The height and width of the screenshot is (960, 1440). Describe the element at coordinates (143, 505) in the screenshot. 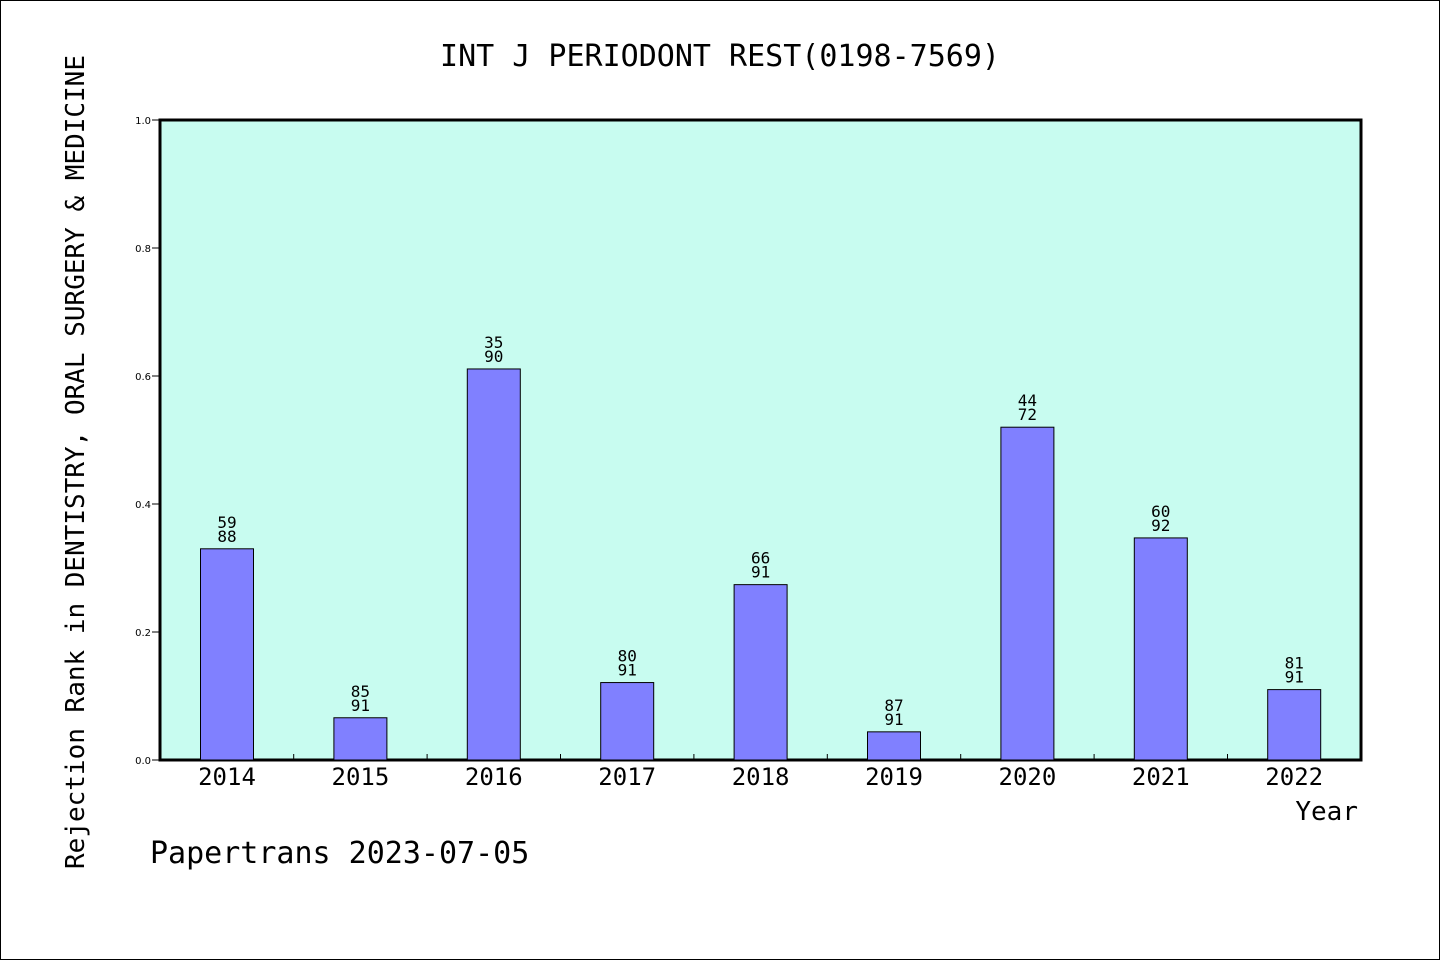

I see `y-tick-label: 0.4` at that location.